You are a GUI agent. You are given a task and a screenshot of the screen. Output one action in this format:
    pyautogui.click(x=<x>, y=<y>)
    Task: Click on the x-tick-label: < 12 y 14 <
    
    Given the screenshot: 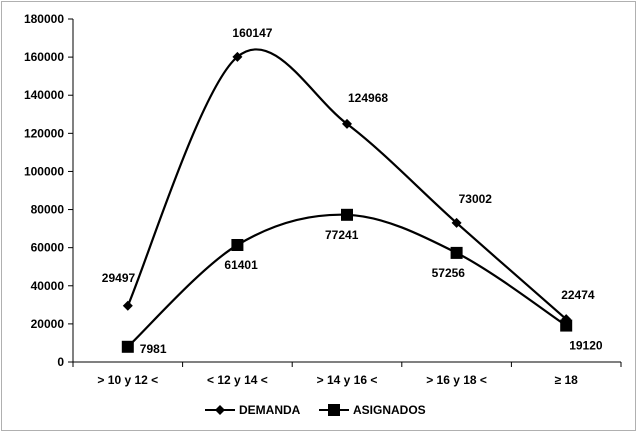 What is the action you would take?
    pyautogui.click(x=237, y=380)
    